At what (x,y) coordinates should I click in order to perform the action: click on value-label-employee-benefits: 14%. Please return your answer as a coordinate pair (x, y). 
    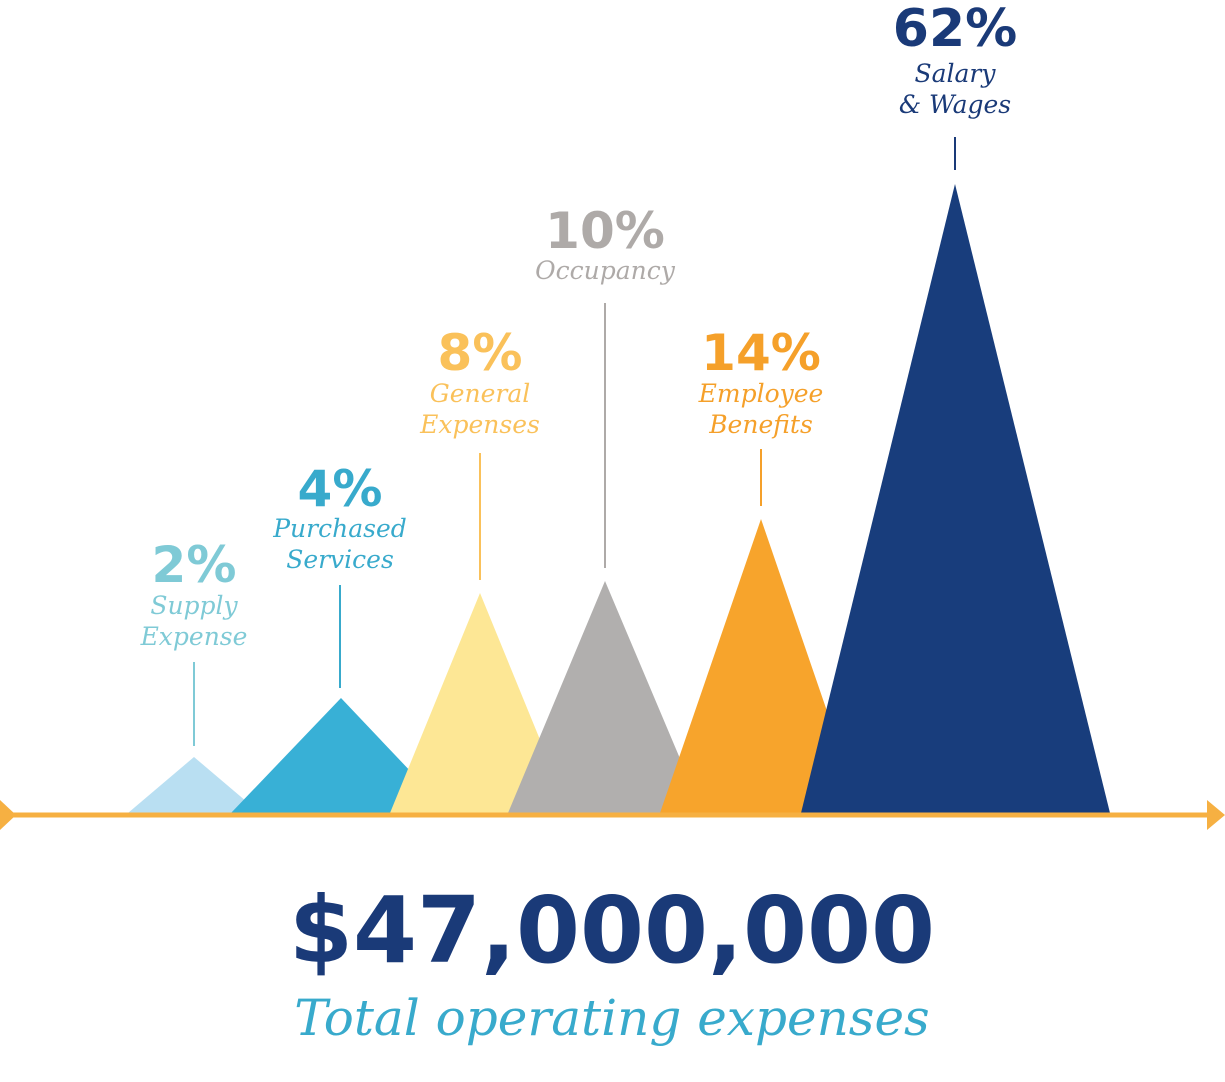
    Looking at the image, I should click on (761, 353).